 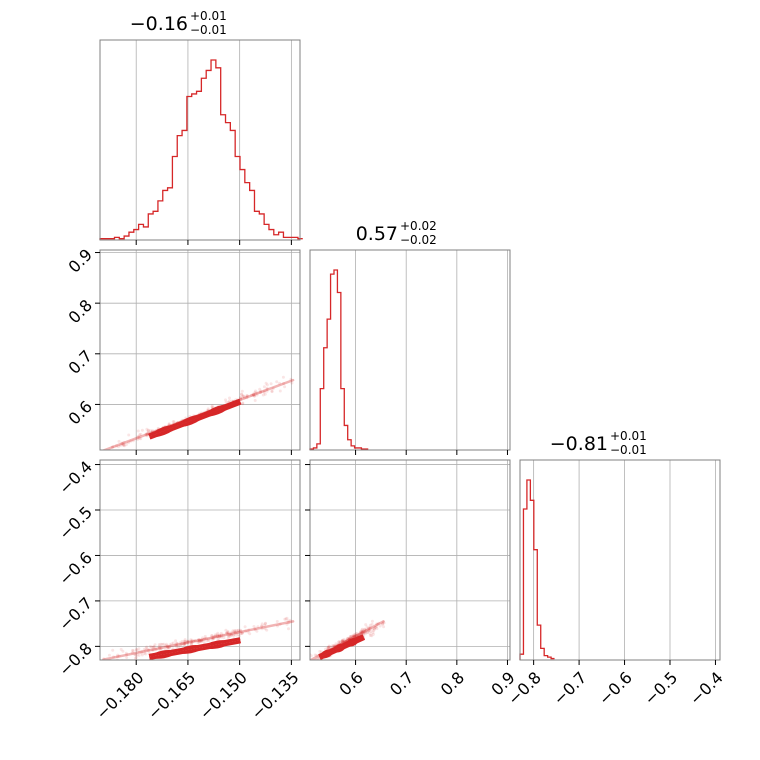 What do you see at coordinates (350, 683) in the screenshot?
I see `x-tick-label: 0.6` at bounding box center [350, 683].